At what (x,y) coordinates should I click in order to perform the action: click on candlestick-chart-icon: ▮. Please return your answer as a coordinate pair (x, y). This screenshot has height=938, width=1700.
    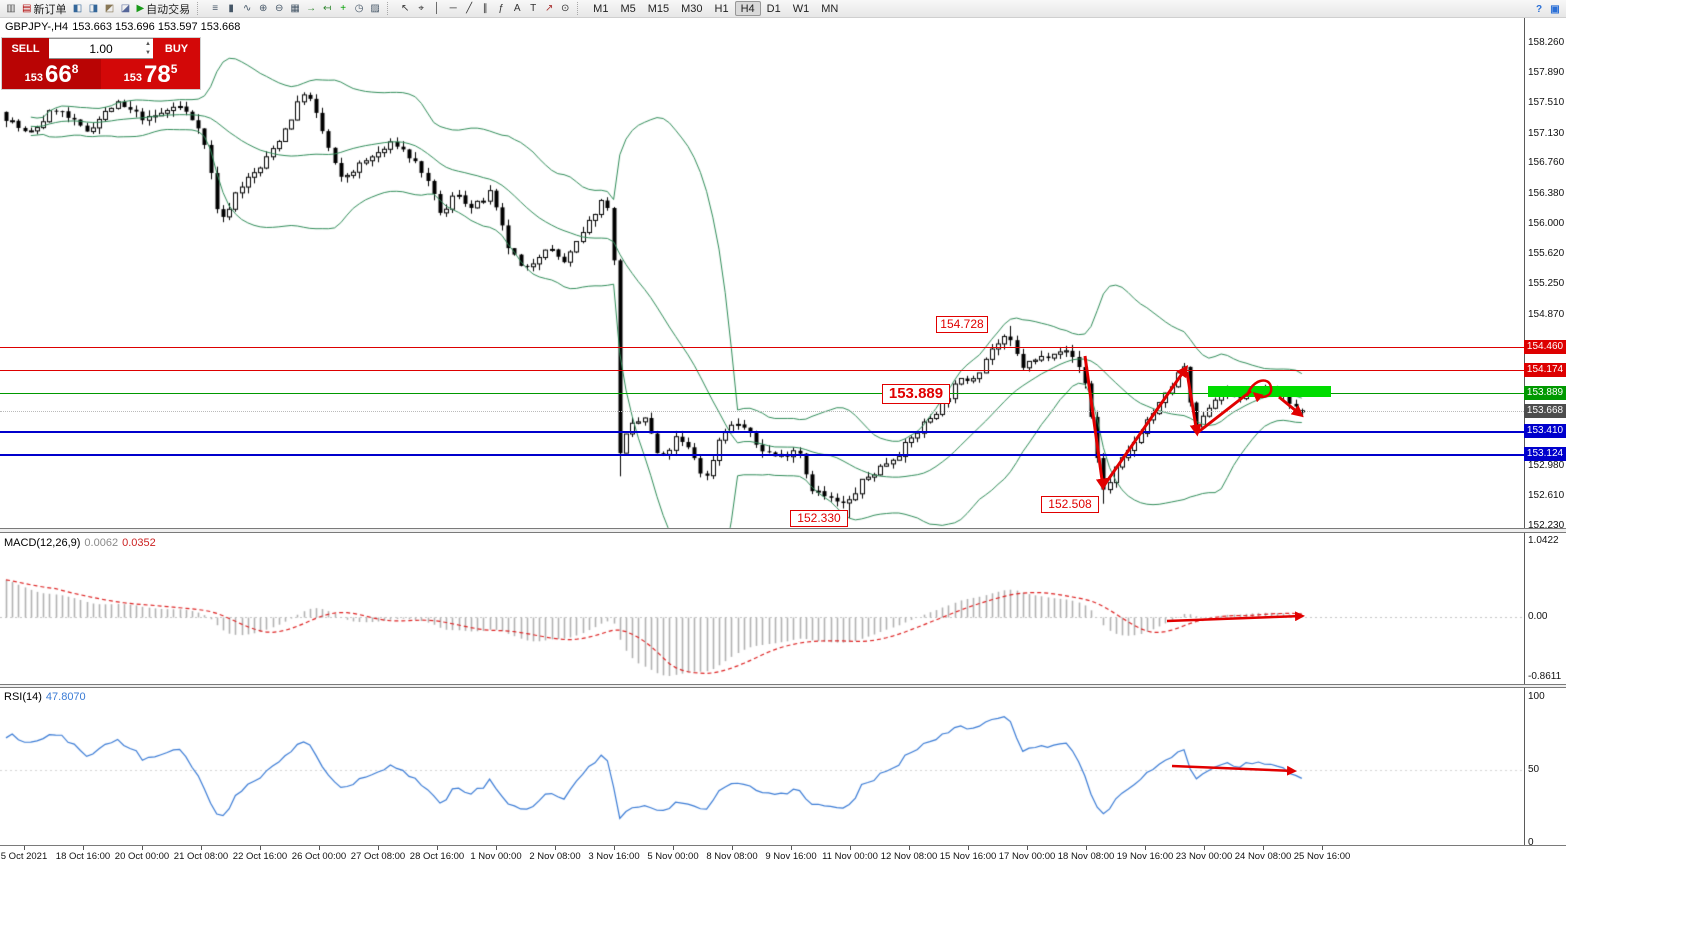
    Looking at the image, I should click on (231, 9).